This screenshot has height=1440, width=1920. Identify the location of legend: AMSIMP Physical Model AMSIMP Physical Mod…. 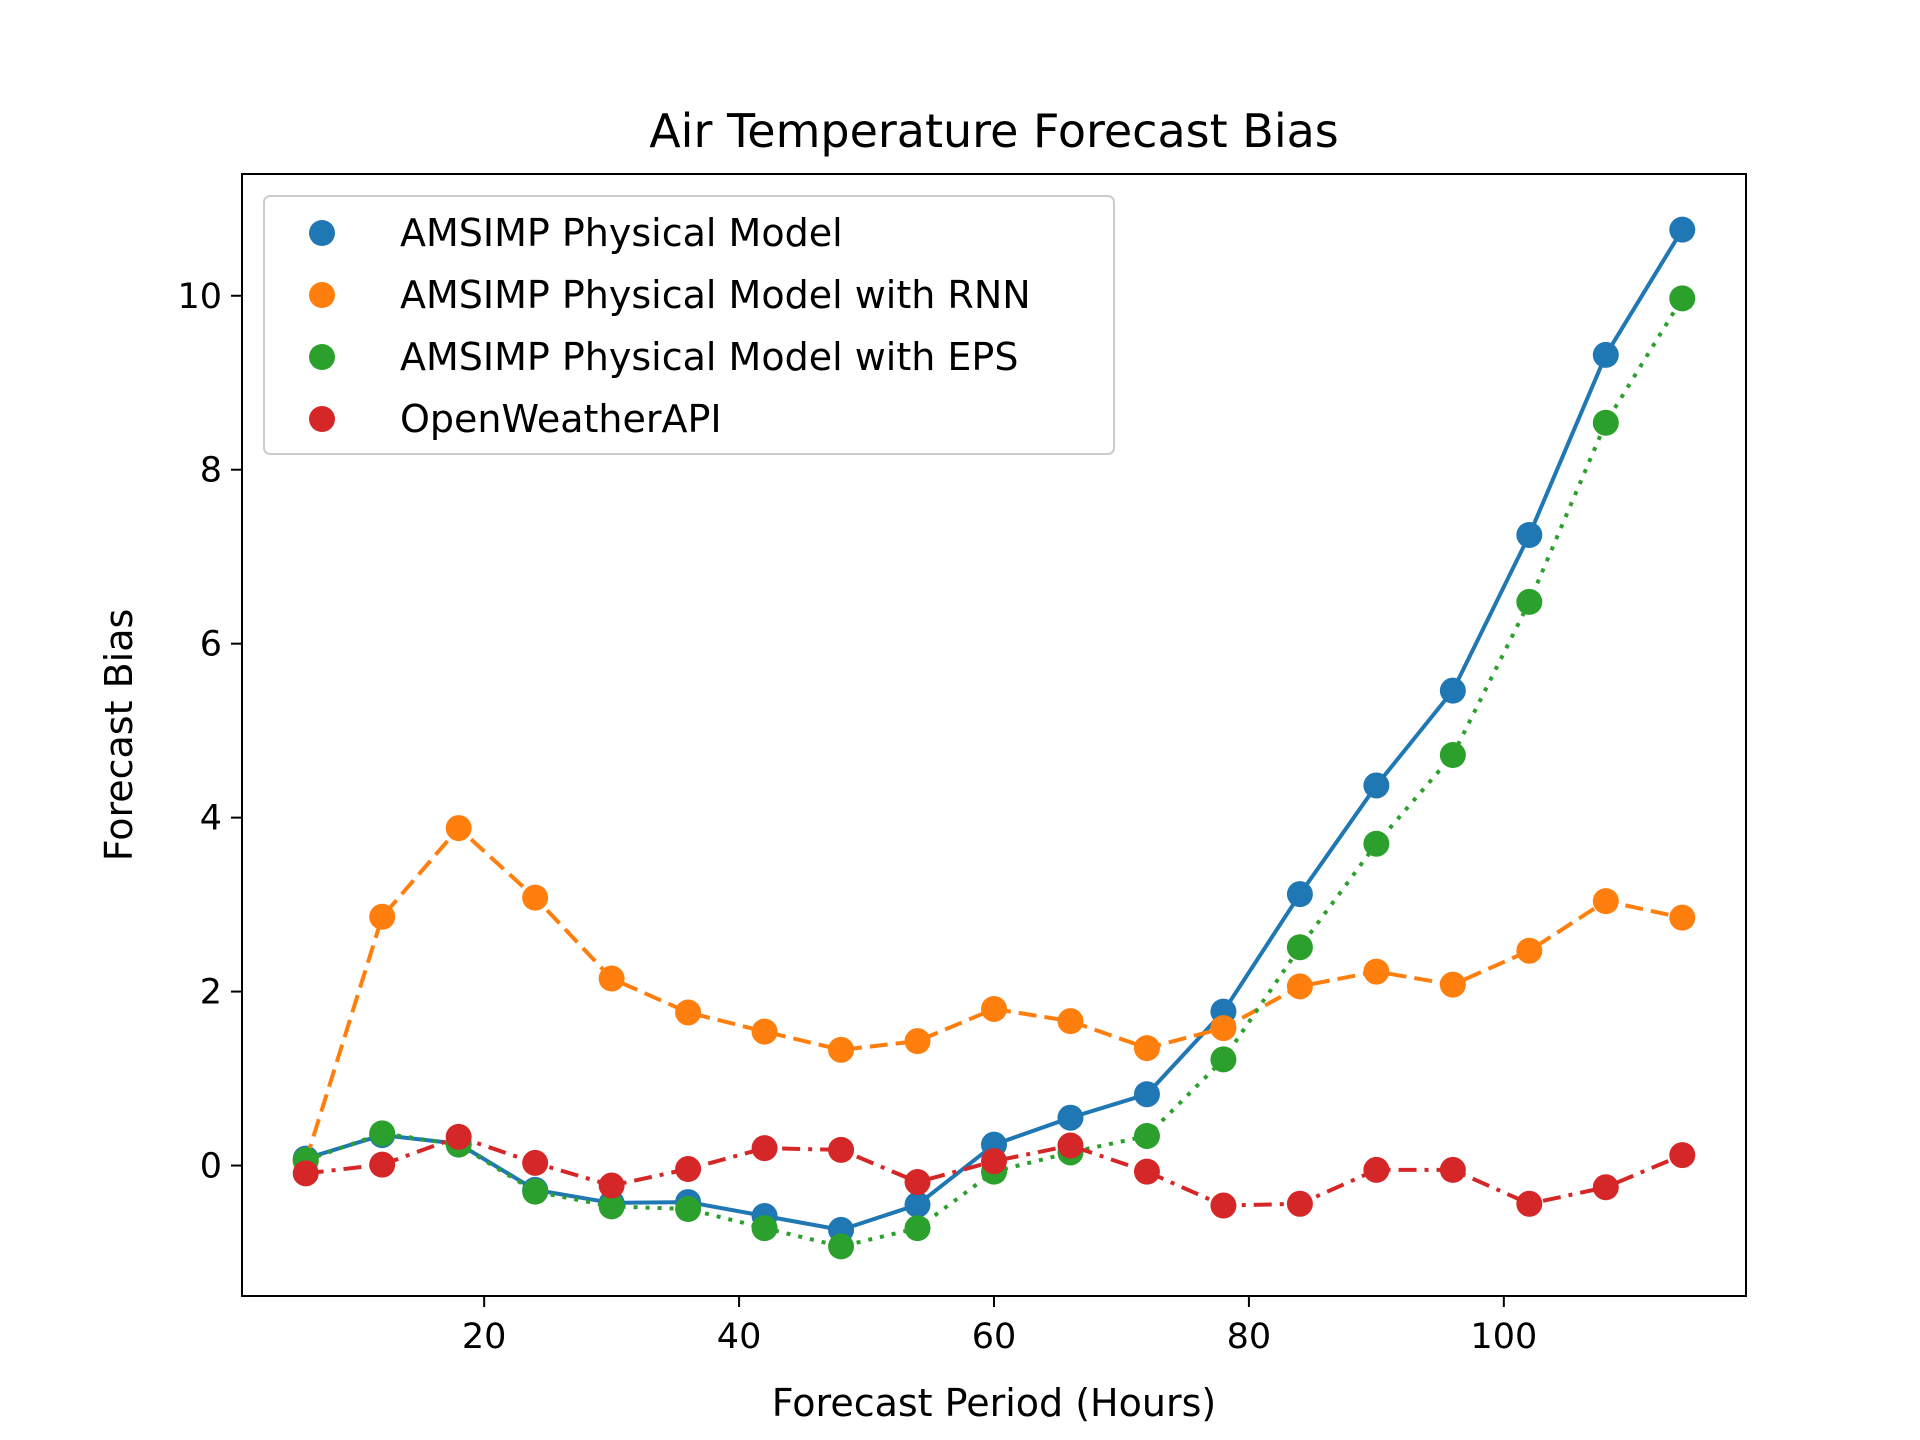
(689, 325).